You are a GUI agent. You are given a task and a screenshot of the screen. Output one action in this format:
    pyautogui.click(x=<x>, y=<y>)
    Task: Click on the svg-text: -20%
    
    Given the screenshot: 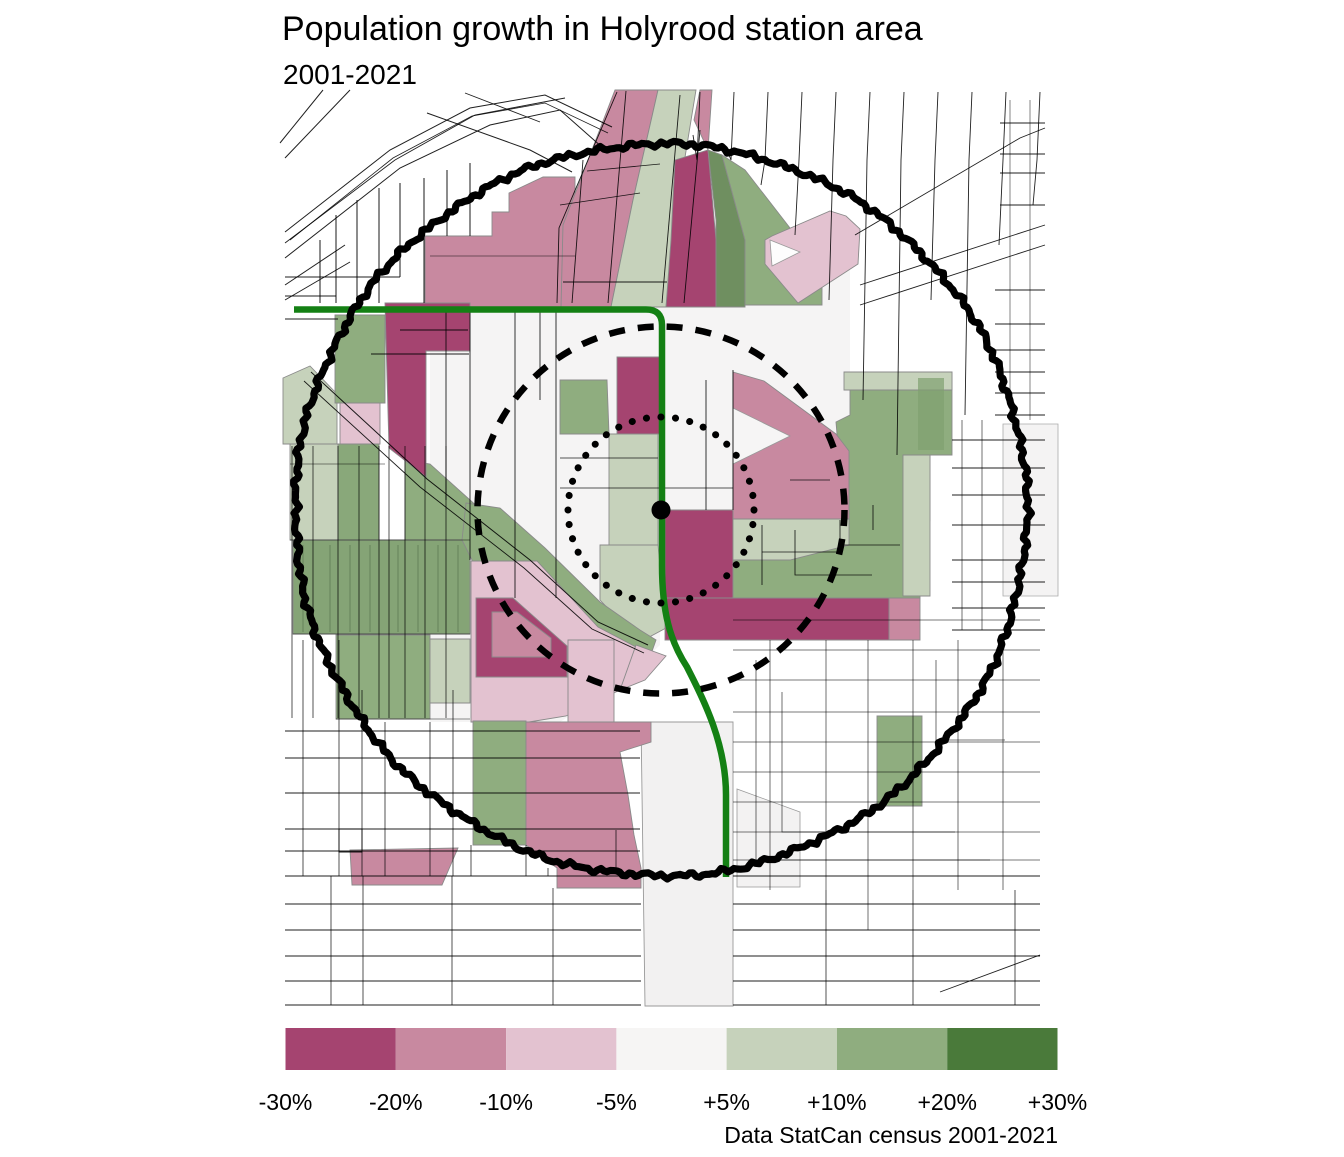 What is the action you would take?
    pyautogui.click(x=396, y=1102)
    